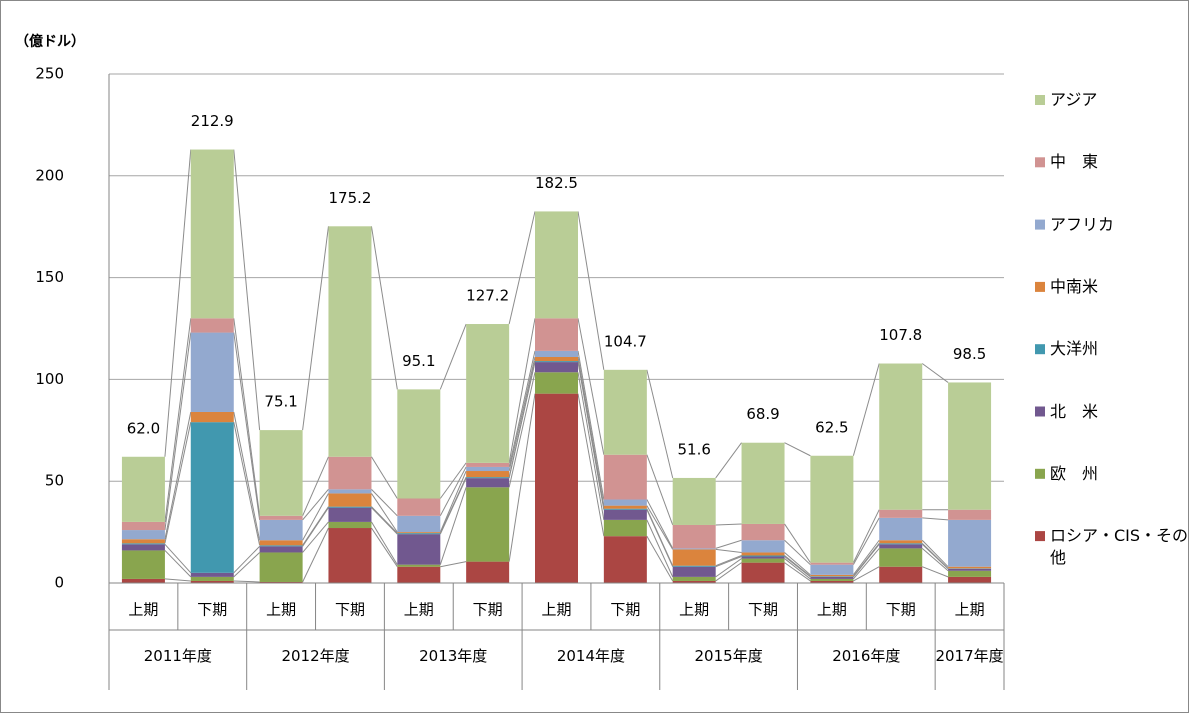 The image size is (1189, 713). What do you see at coordinates (866, 656) in the screenshot?
I see `group-label: 2016年度` at bounding box center [866, 656].